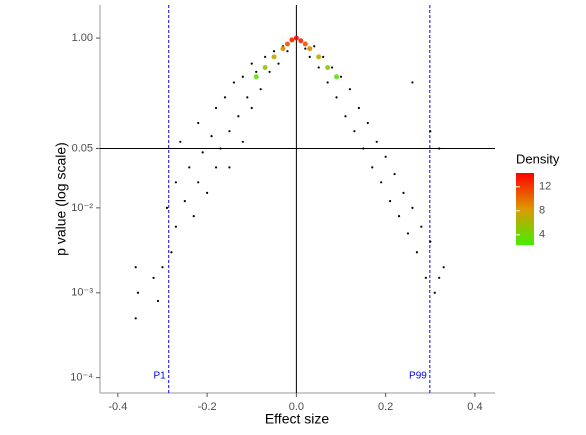 This screenshot has height=435, width=586. I want to click on percentile-label: P1, so click(160, 376).